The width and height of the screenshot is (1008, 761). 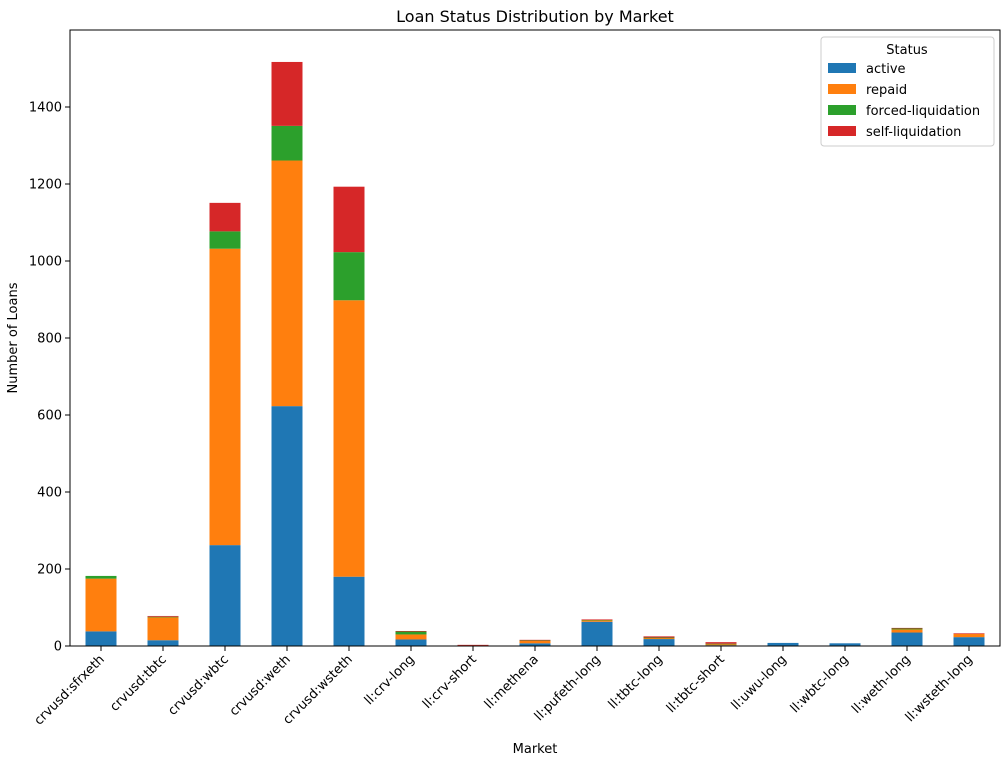 I want to click on y-tick-label: 0, so click(x=58, y=647).